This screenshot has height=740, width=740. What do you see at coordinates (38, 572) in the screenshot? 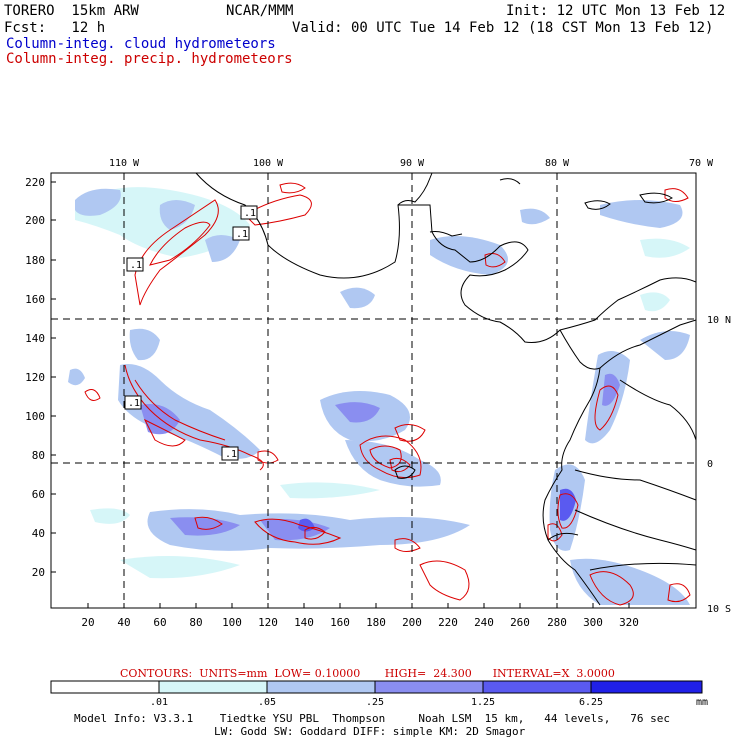
I see `y-tick-label: 20` at bounding box center [38, 572].